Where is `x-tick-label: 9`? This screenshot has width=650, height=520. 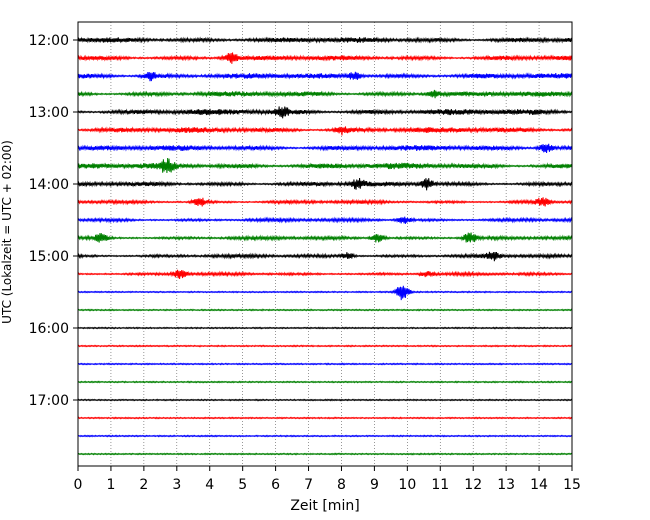 x-tick-label: 9 is located at coordinates (374, 485).